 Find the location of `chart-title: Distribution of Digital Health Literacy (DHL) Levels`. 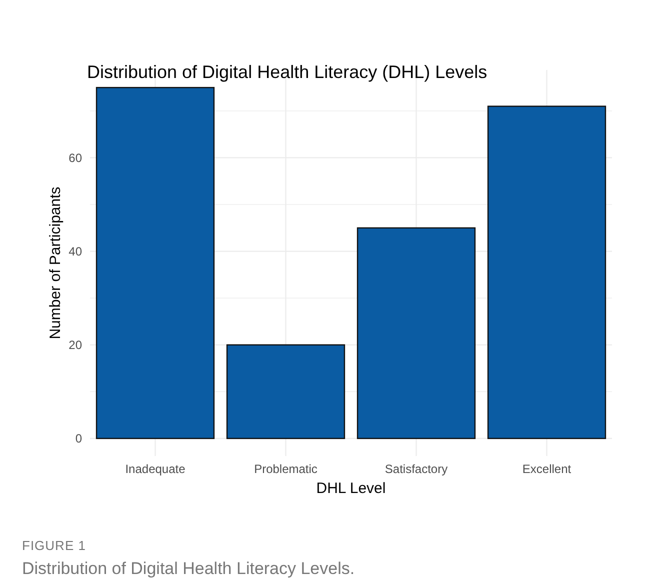

chart-title: Distribution of Digital Health Literacy (DHL) Levels is located at coordinates (287, 72).